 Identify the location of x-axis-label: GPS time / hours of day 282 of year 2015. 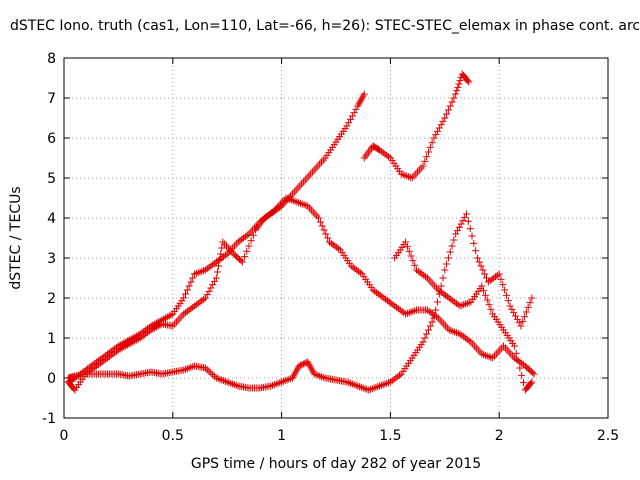
(336, 464).